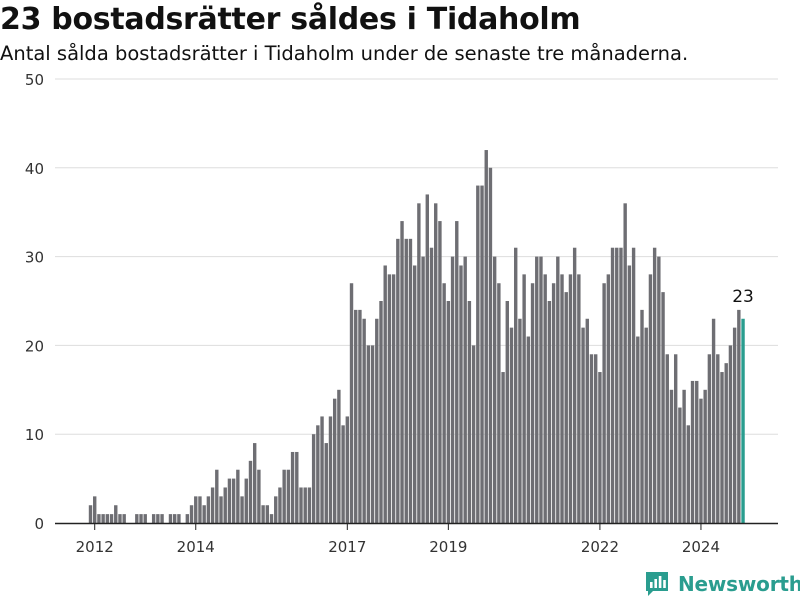 Image resolution: width=800 pixels, height=600 pixels. What do you see at coordinates (743, 297) in the screenshot?
I see `annotations: 23` at bounding box center [743, 297].